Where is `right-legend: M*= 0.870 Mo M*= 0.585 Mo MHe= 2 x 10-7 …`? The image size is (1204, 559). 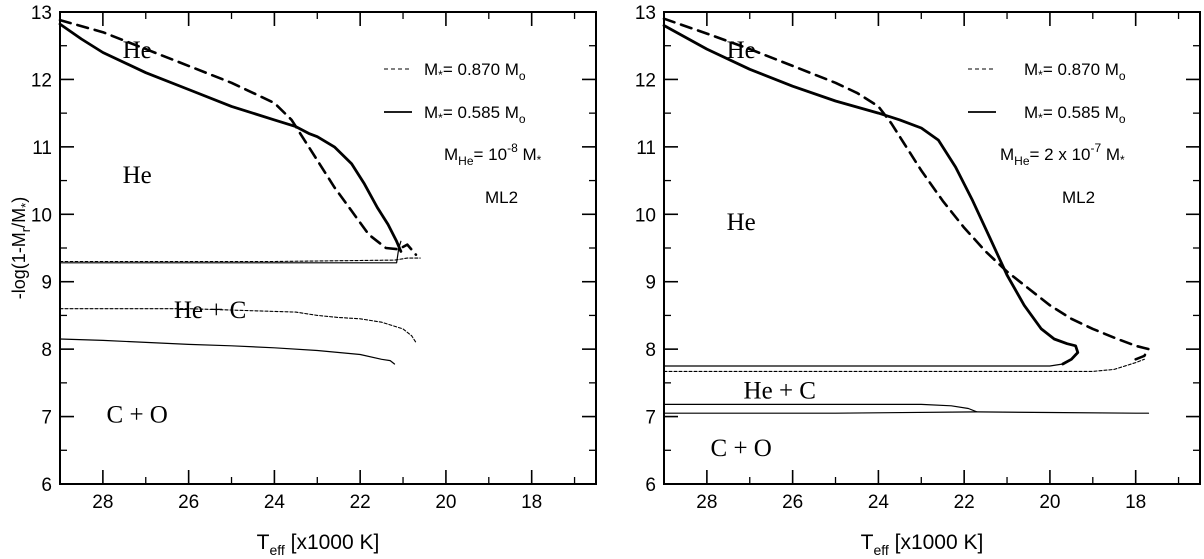
right-legend: M*= 0.870 Mo M*= 0.585 Mo MHe= 2 x 10-7 … is located at coordinates (1047, 133).